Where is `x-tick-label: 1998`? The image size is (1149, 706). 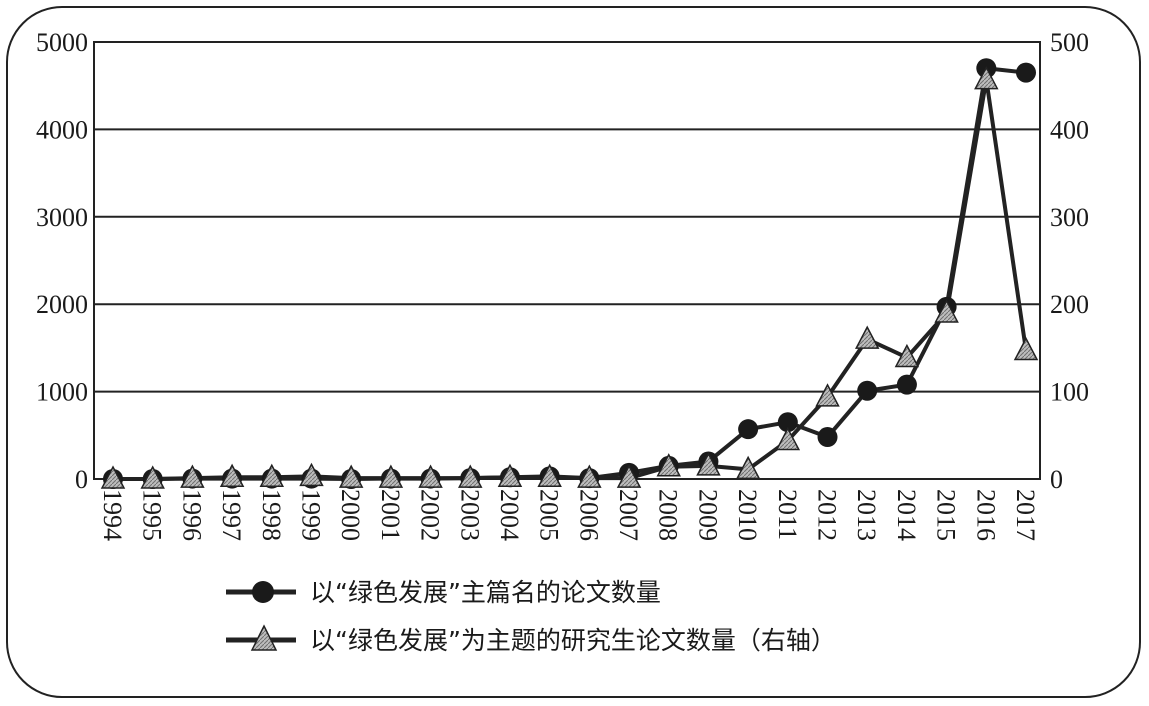
x-tick-label: 1998 is located at coordinates (271, 515).